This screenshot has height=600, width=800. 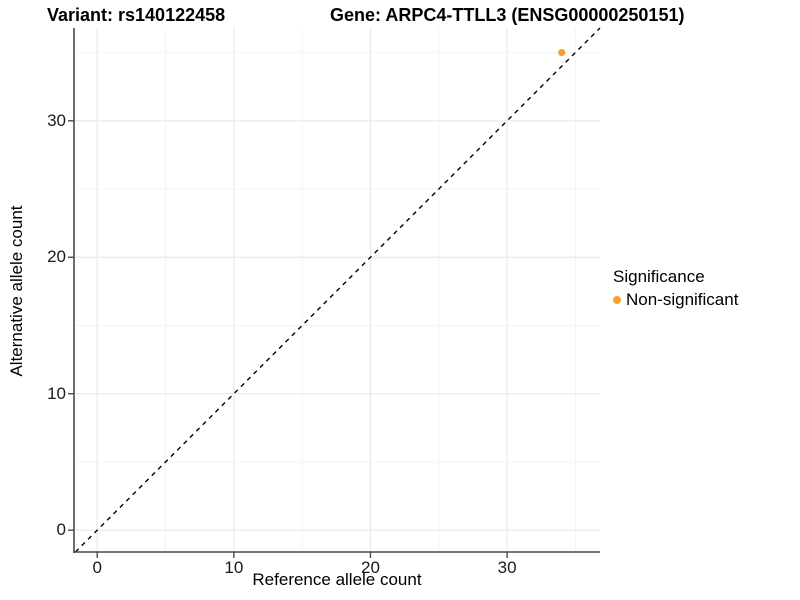 What do you see at coordinates (659, 276) in the screenshot?
I see `legend-title: Significance` at bounding box center [659, 276].